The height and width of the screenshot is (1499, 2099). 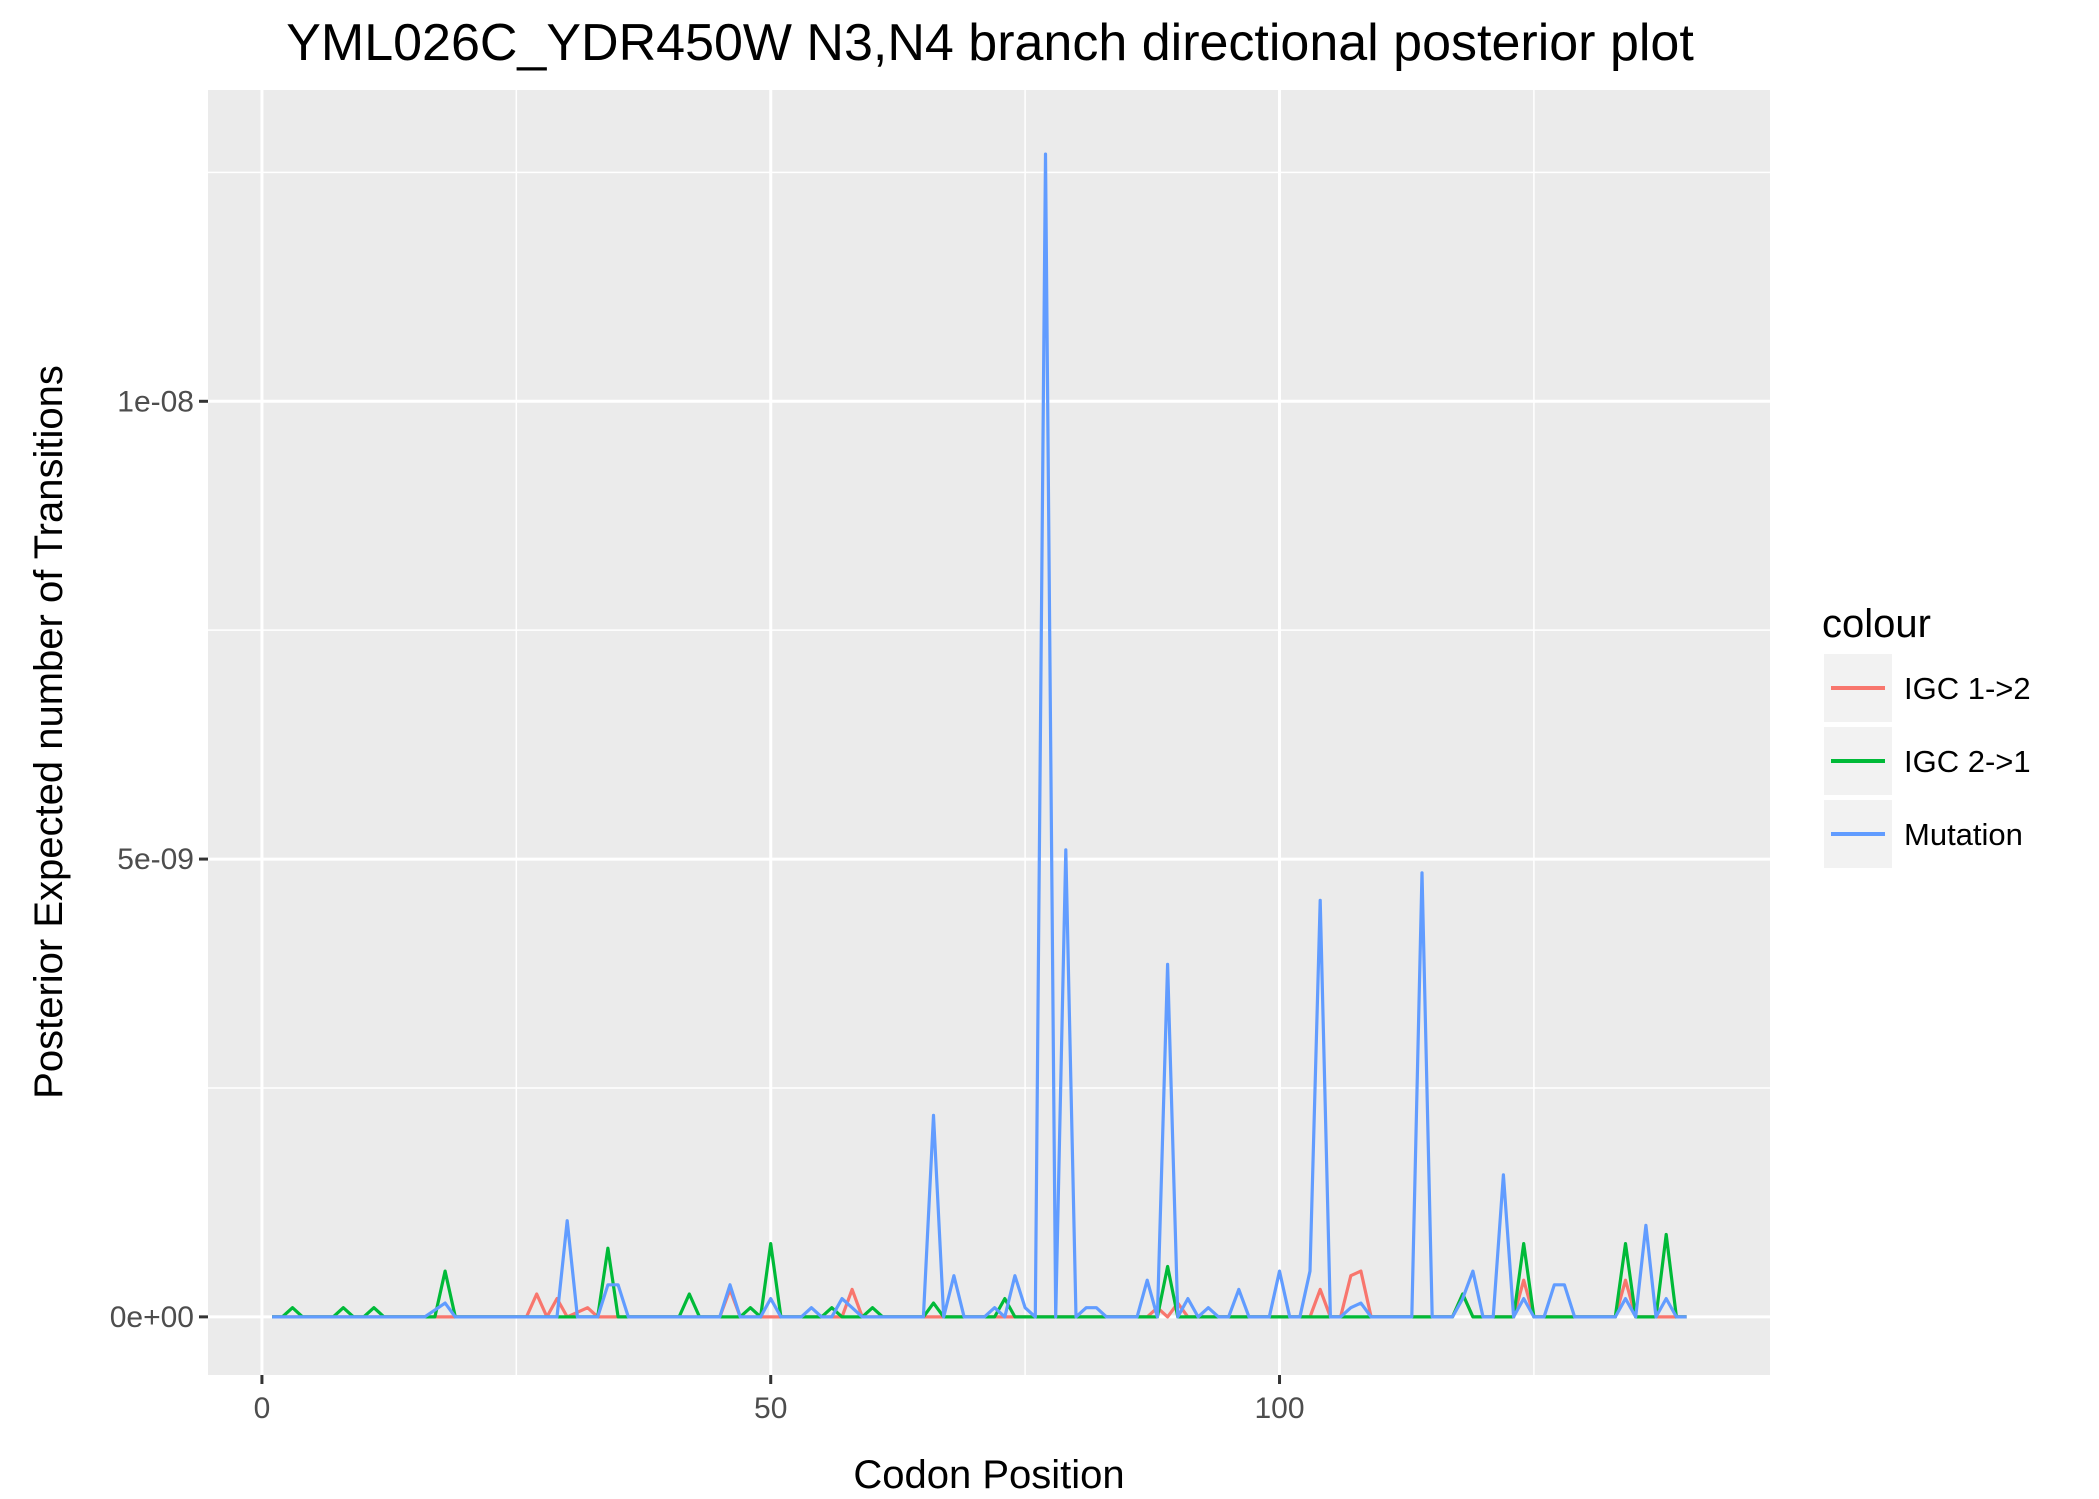 What do you see at coordinates (155, 859) in the screenshot?
I see `y-tick-label: 5e-09` at bounding box center [155, 859].